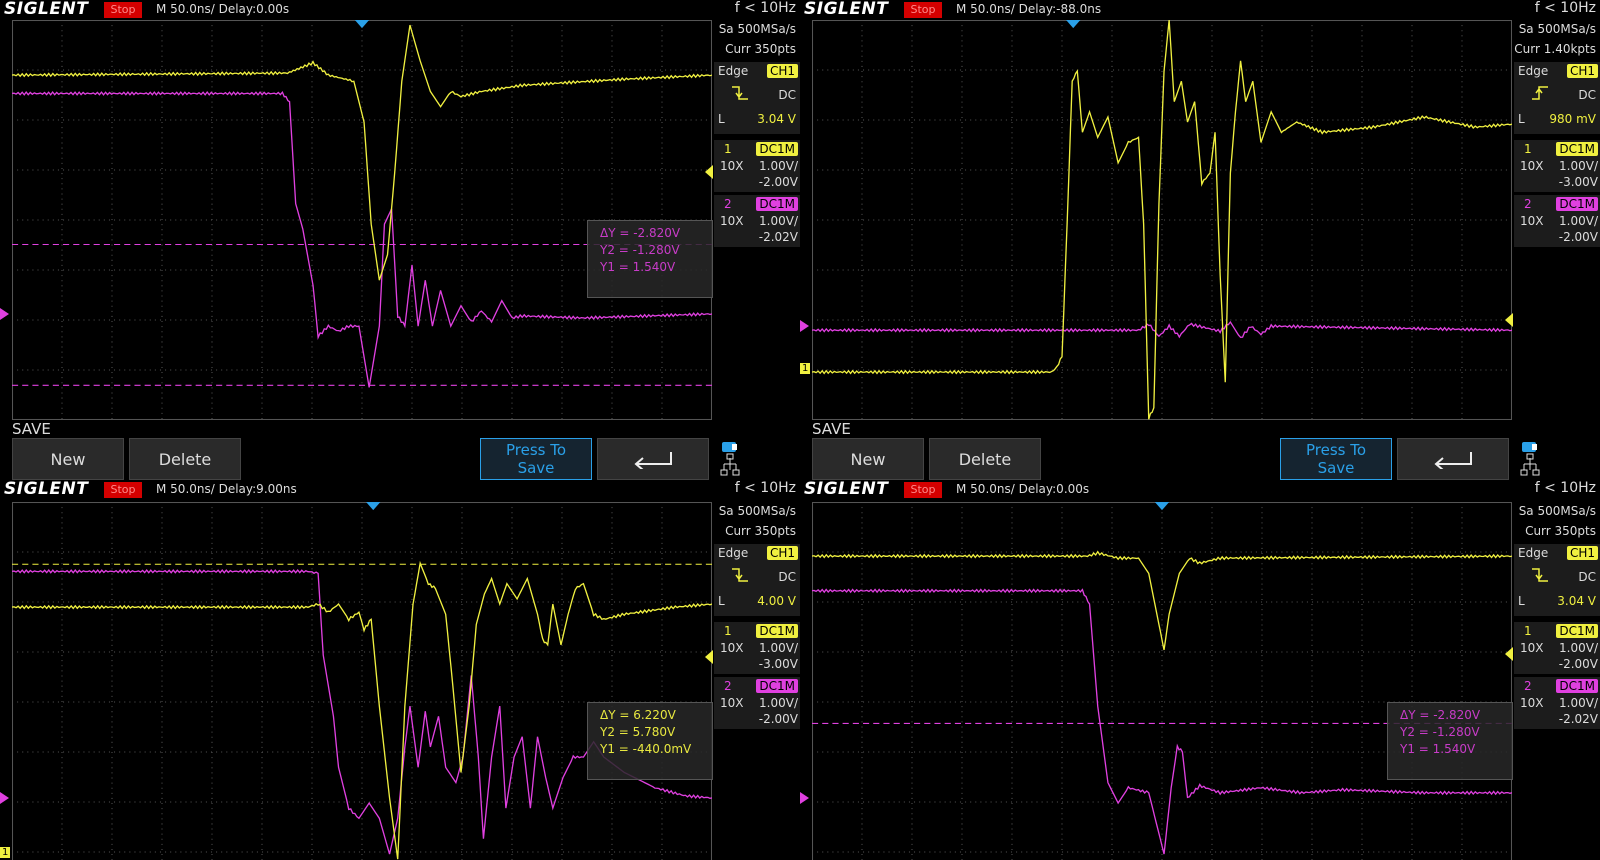 The image size is (1600, 860). What do you see at coordinates (362, 152) in the screenshot?
I see `ch1-trace` at bounding box center [362, 152].